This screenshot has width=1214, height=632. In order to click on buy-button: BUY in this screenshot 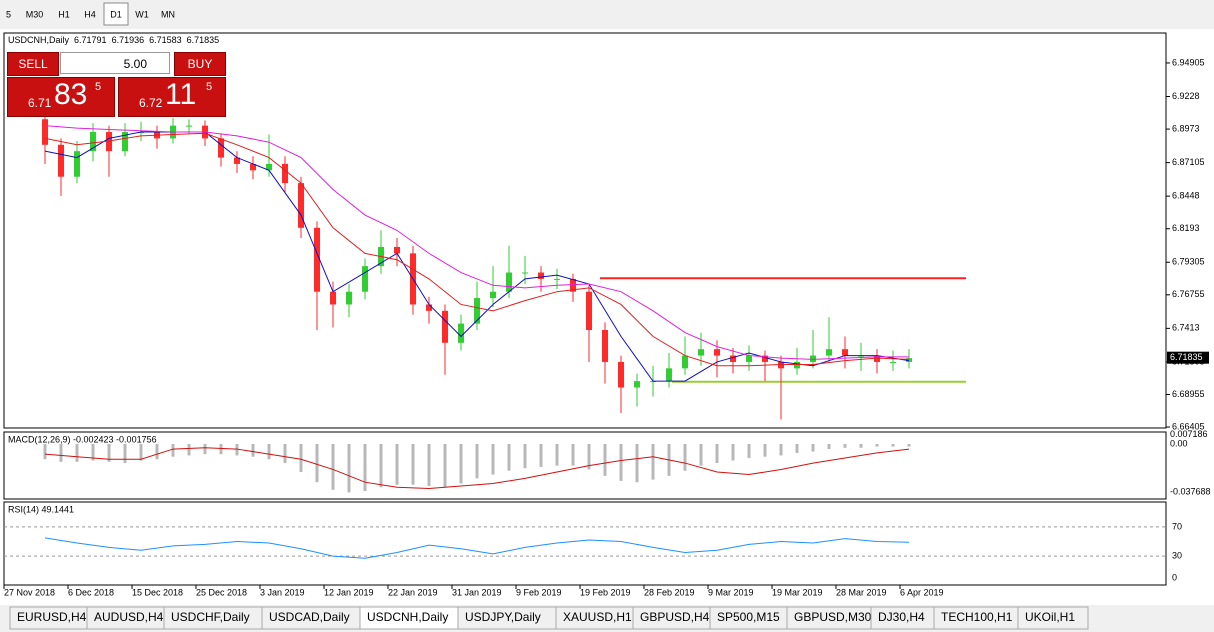, I will do `click(200, 64)`.